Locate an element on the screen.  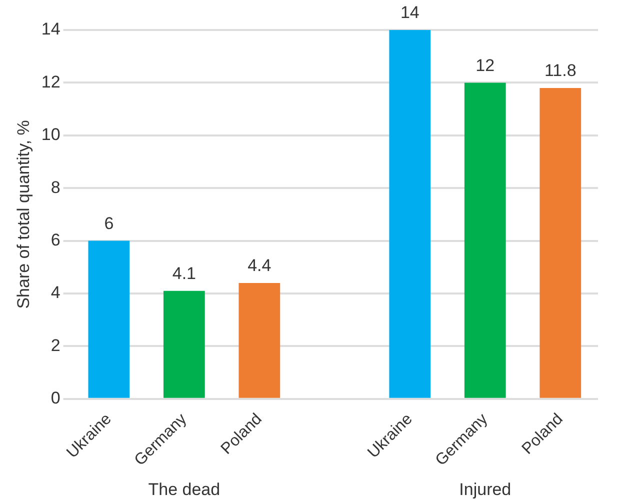
data-label: 11.8 is located at coordinates (560, 70).